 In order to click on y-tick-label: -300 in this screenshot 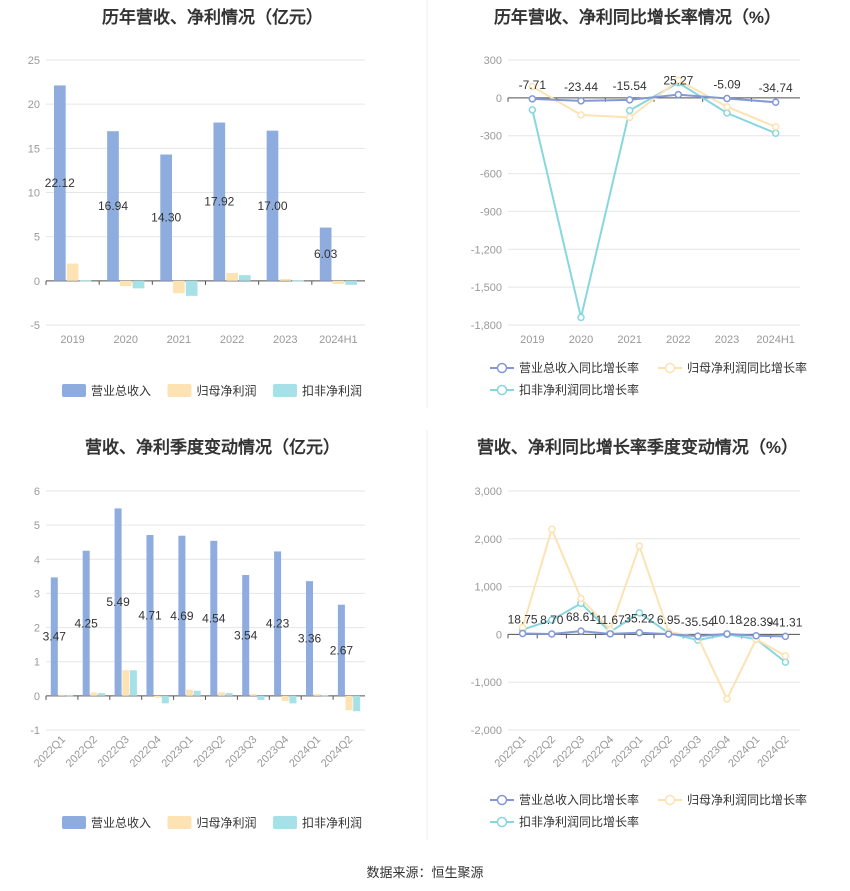, I will do `click(491, 137)`.